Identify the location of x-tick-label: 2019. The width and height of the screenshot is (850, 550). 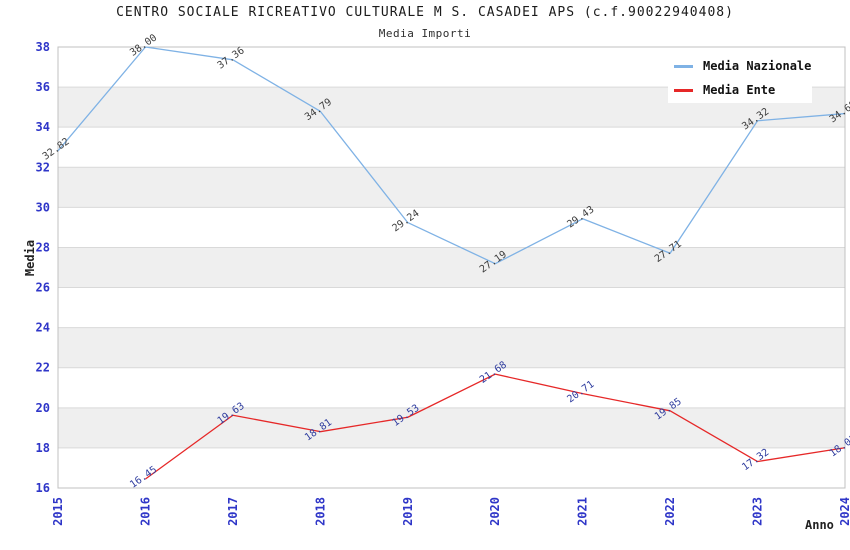
(408, 511).